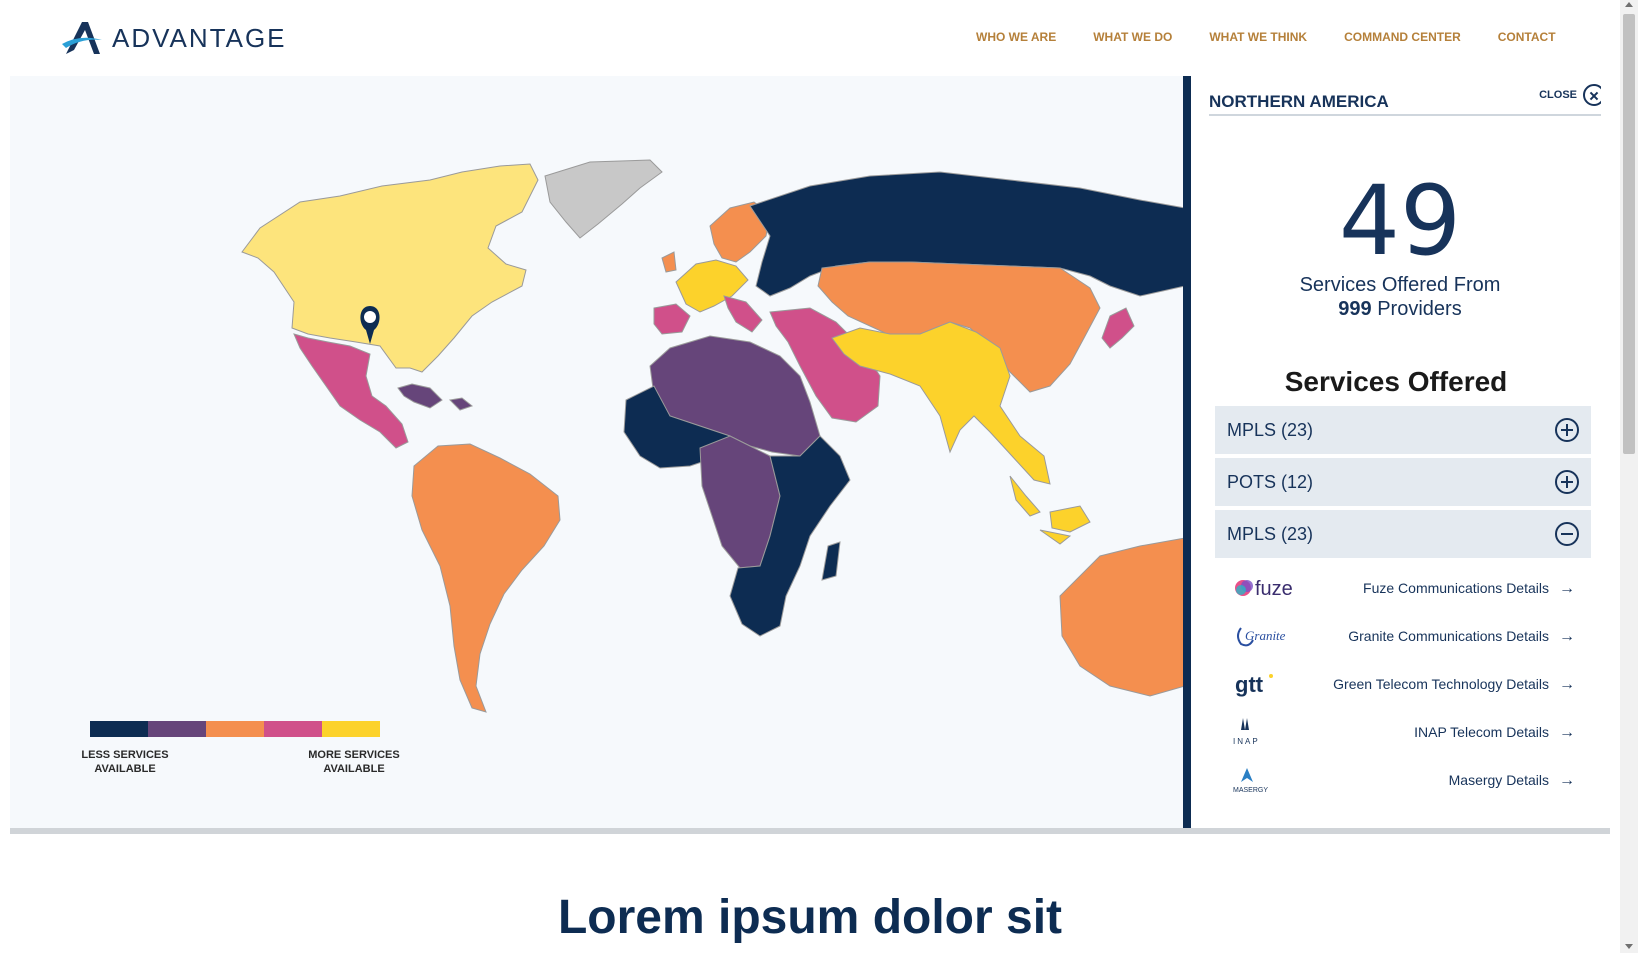  I want to click on nav-what-we-do: WHAT WE DO, so click(1133, 37).